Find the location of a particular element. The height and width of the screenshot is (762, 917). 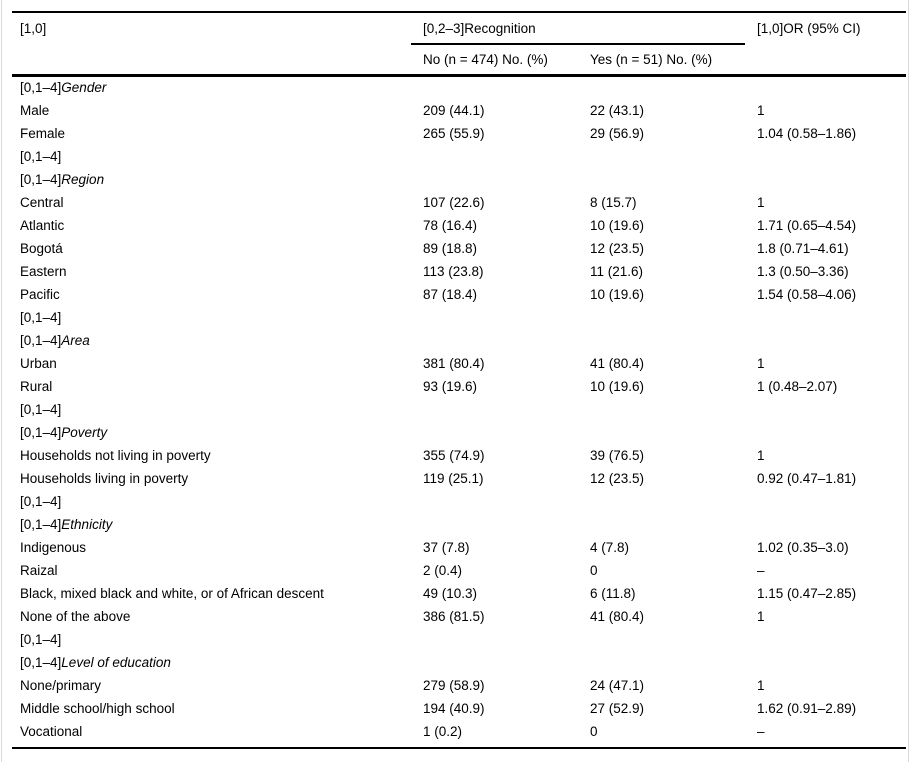

row-label-cell: Female is located at coordinates (43, 133).